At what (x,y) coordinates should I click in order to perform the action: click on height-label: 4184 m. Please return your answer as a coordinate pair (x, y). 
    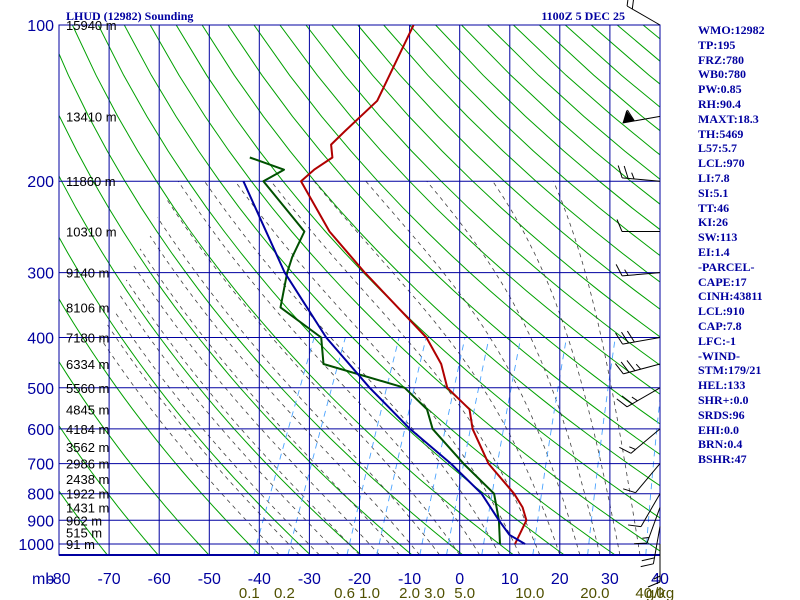
    Looking at the image, I should click on (87, 429).